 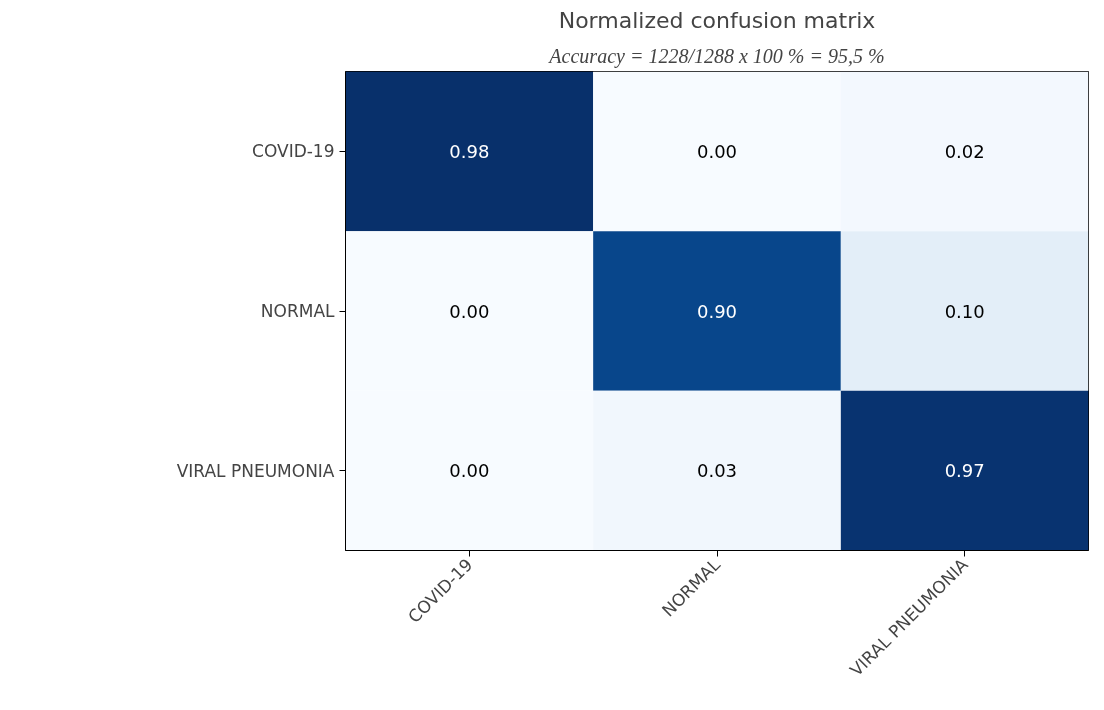 I want to click on data-label: 0.90, so click(x=717, y=311).